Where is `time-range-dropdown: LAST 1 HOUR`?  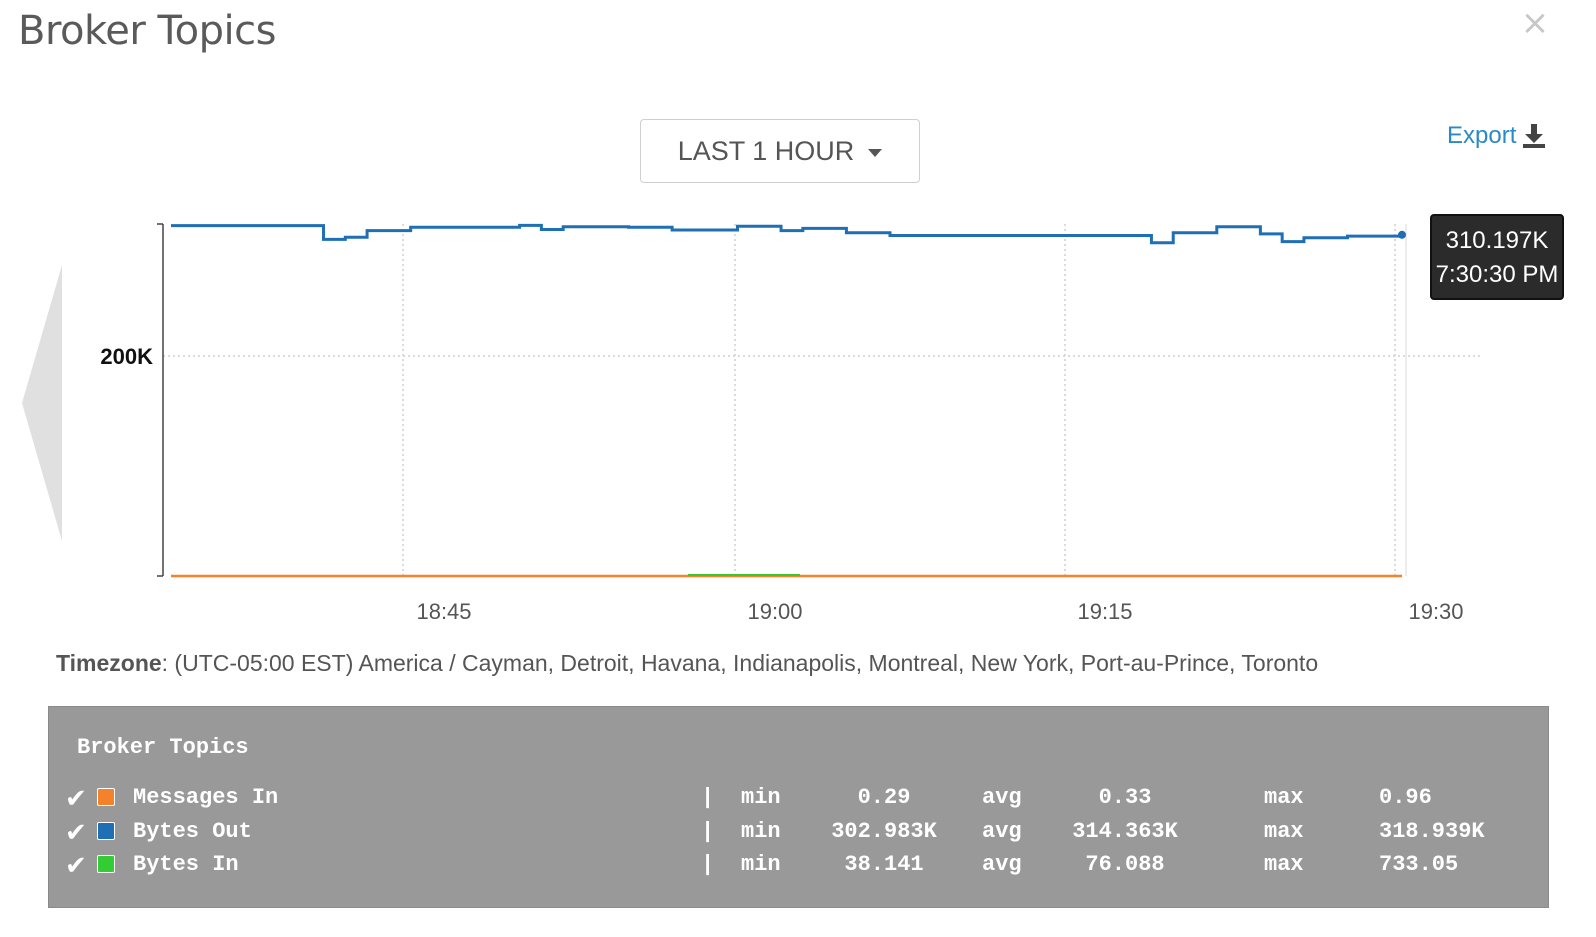 time-range-dropdown: LAST 1 HOUR is located at coordinates (780, 151).